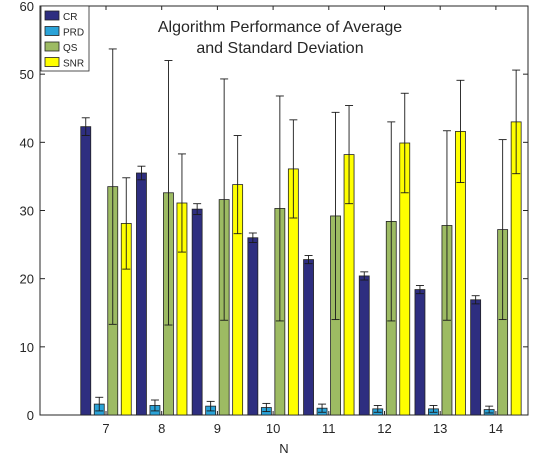 The image size is (536, 467). I want to click on x-tick-label-13: 13, so click(440, 428).